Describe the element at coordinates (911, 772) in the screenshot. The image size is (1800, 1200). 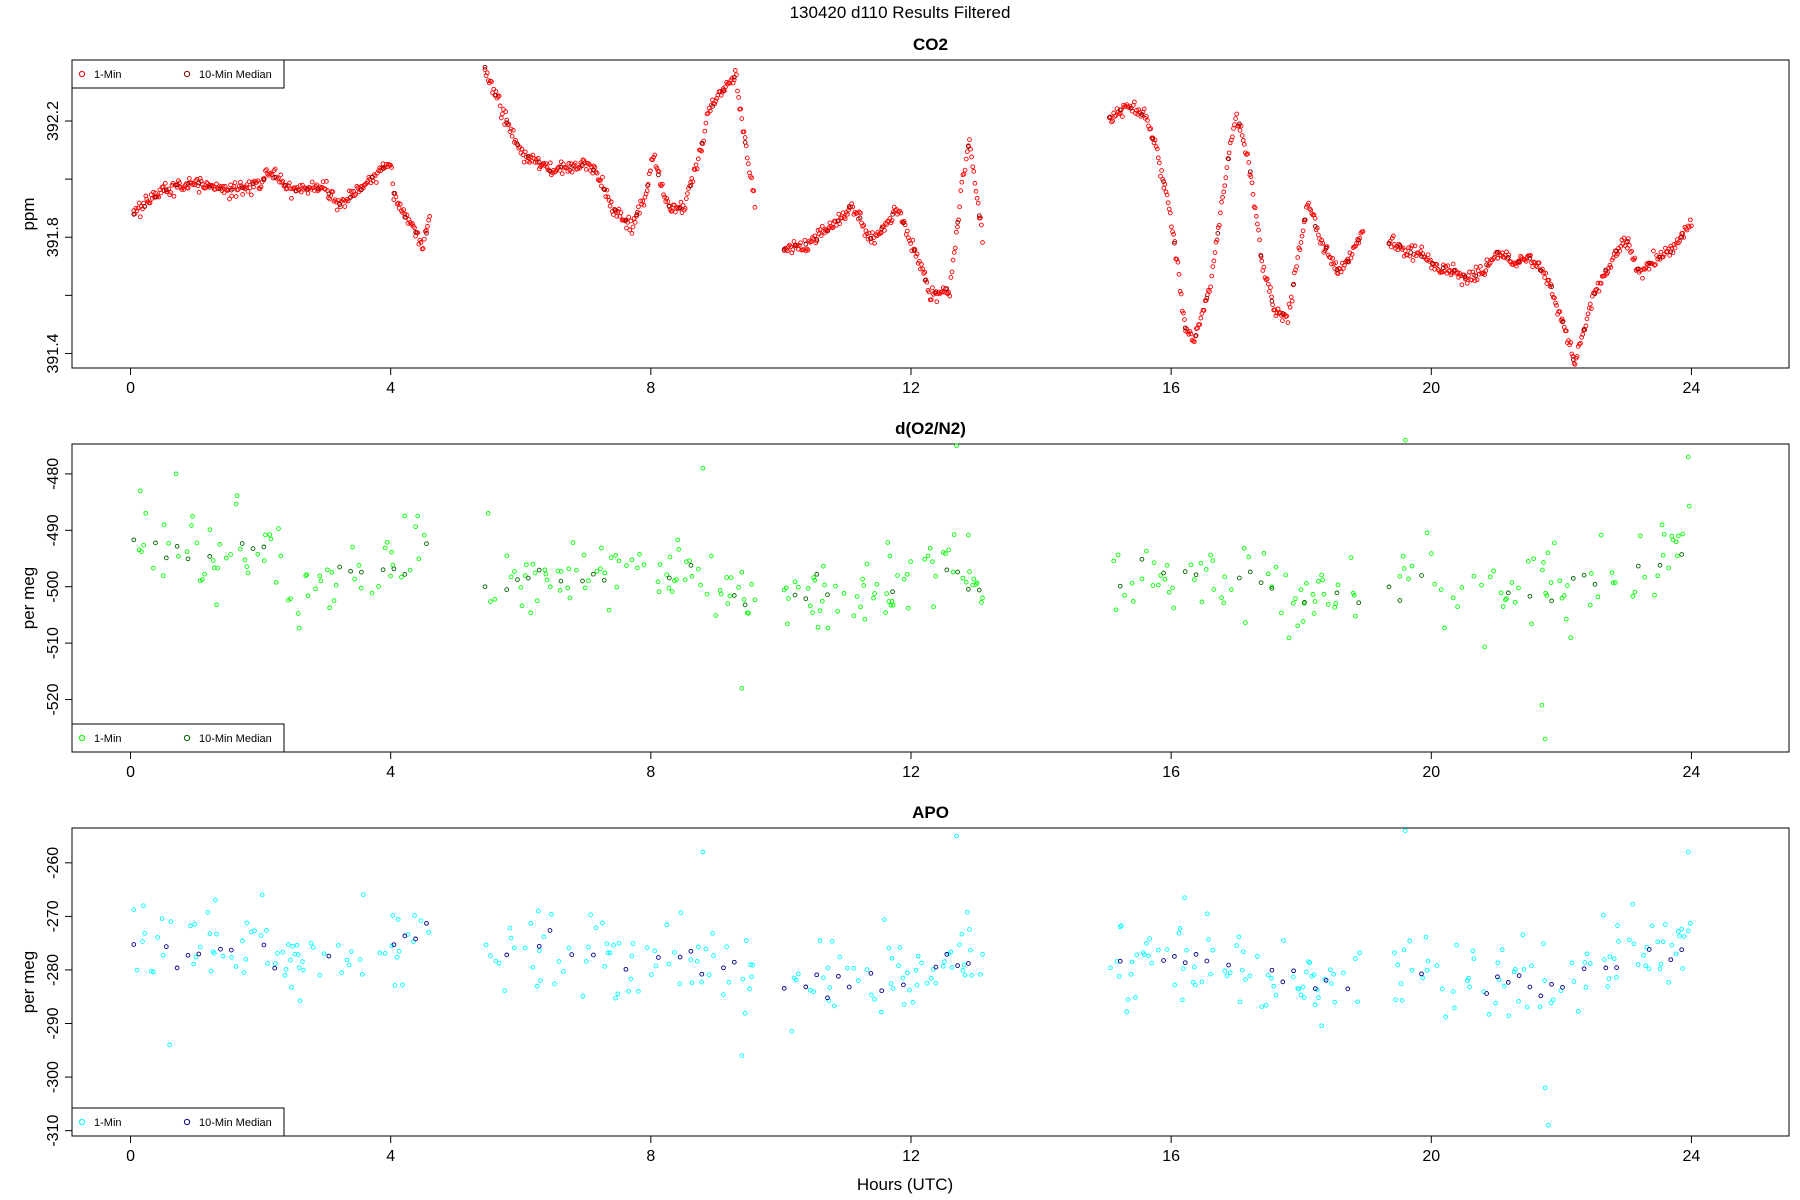
I see `x-tick-label: 12` at that location.